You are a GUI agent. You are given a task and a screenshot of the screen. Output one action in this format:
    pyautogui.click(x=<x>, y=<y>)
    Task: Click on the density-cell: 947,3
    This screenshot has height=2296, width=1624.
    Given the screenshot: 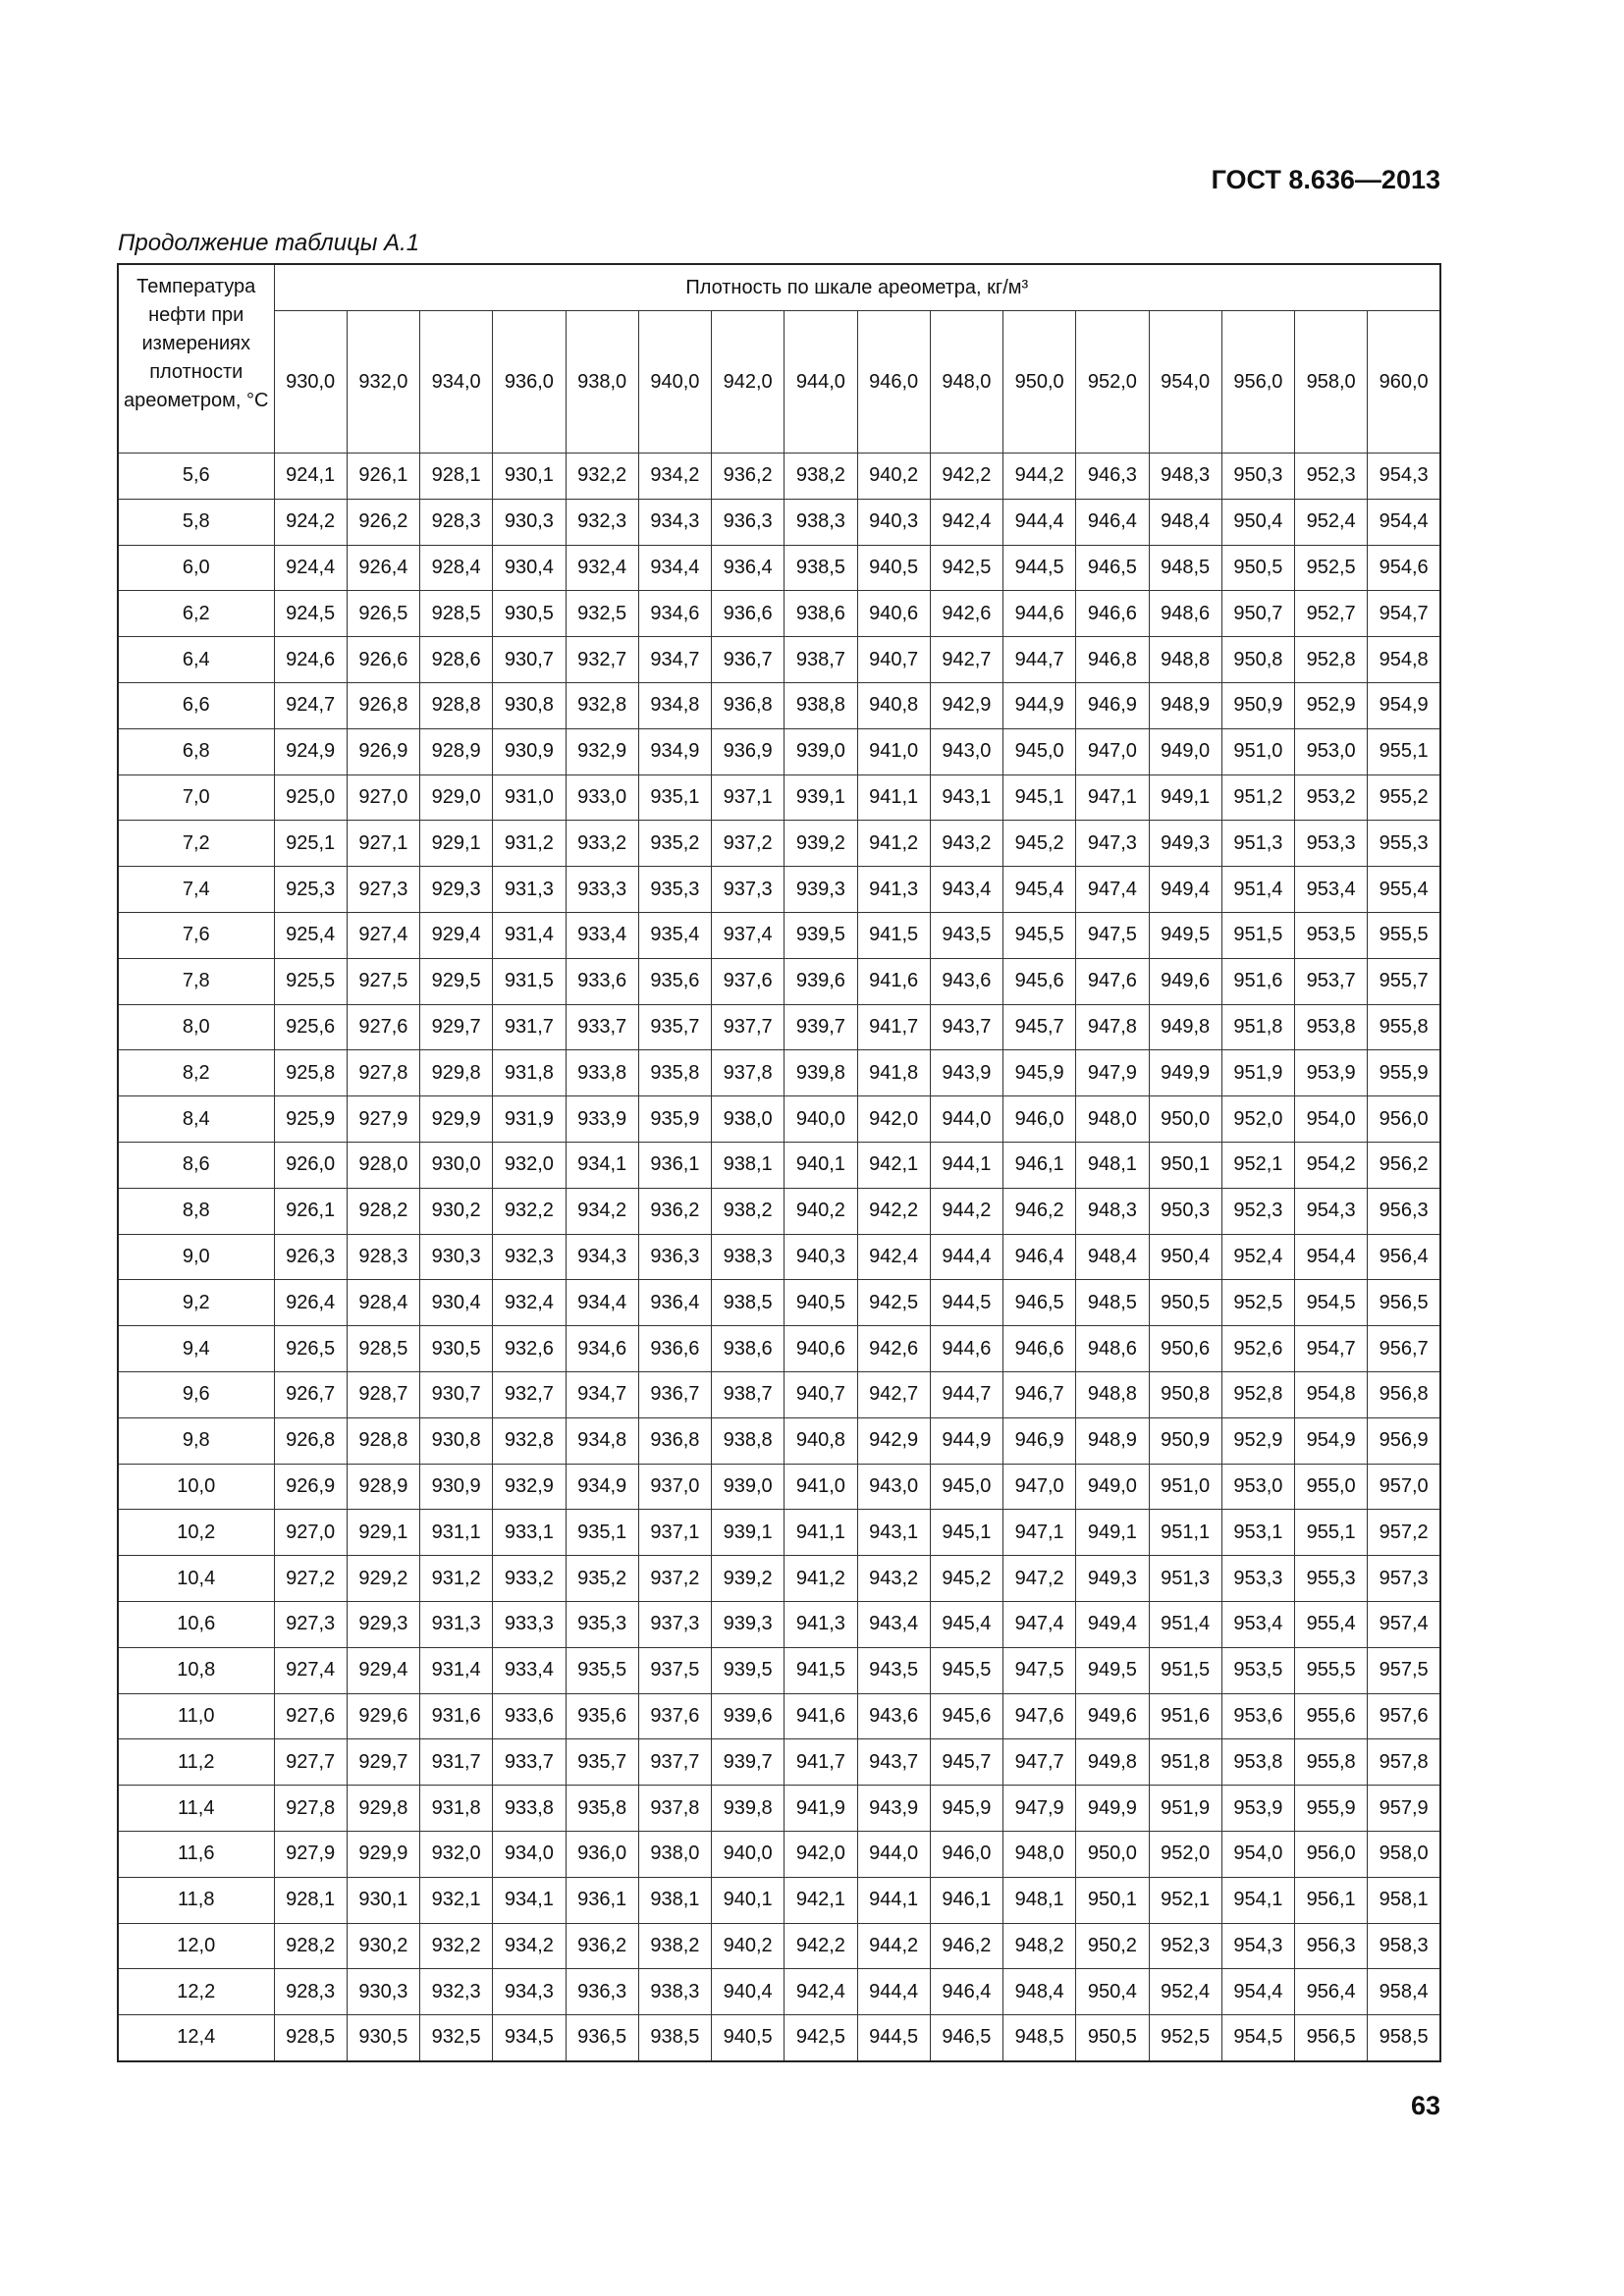 What is the action you would take?
    pyautogui.click(x=1112, y=844)
    